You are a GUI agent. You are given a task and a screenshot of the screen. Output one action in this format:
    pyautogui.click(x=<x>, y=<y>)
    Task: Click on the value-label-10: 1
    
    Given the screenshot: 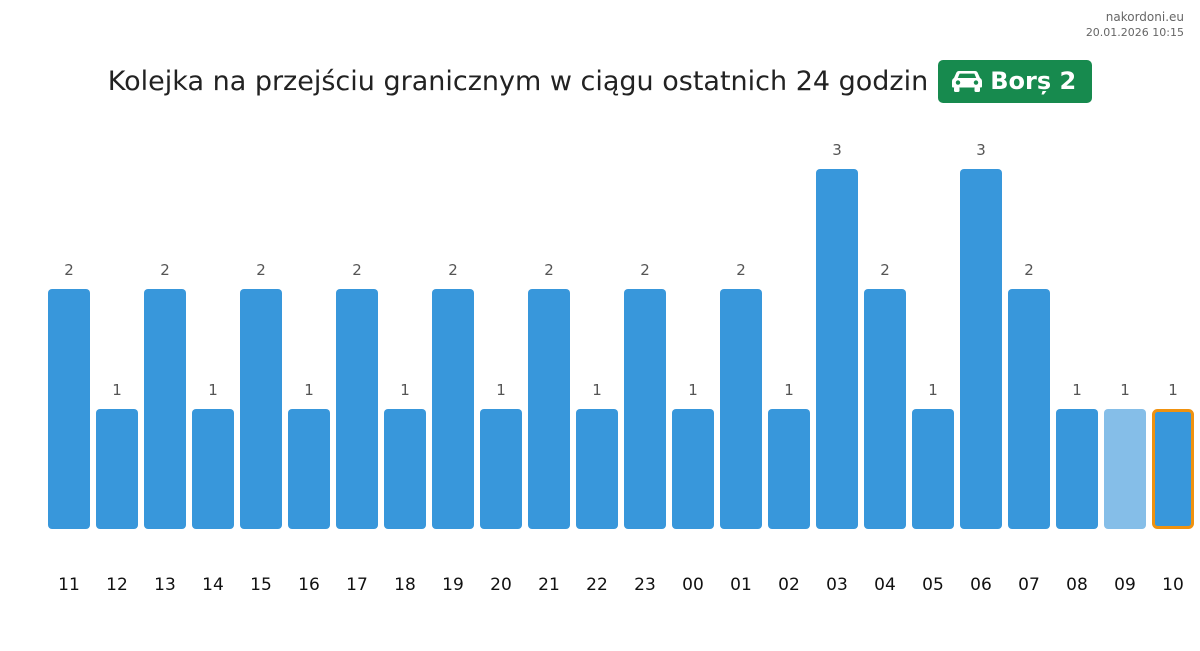 What is the action you would take?
    pyautogui.click(x=1173, y=390)
    